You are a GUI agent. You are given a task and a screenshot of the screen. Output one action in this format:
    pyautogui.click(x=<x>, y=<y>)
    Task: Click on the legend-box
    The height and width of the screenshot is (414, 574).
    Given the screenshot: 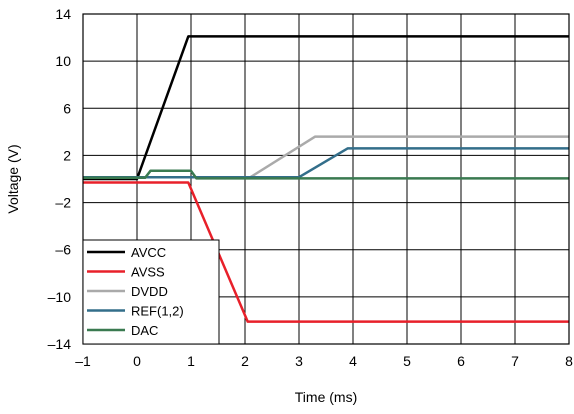 What is the action you would take?
    pyautogui.click(x=151, y=292)
    